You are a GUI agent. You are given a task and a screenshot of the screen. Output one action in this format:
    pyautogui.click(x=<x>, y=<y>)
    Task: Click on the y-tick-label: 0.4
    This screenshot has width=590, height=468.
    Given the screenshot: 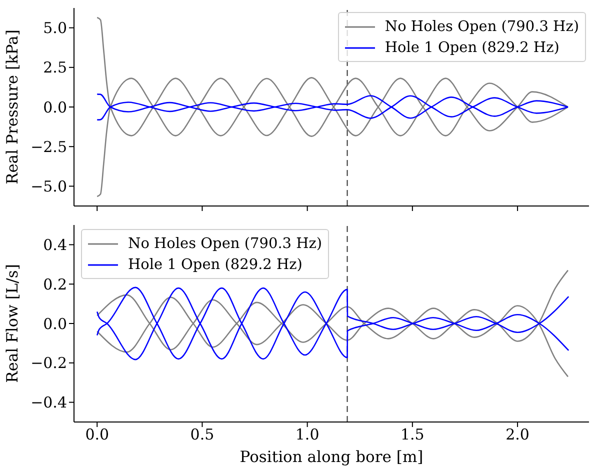 What is the action you would take?
    pyautogui.click(x=55, y=245)
    